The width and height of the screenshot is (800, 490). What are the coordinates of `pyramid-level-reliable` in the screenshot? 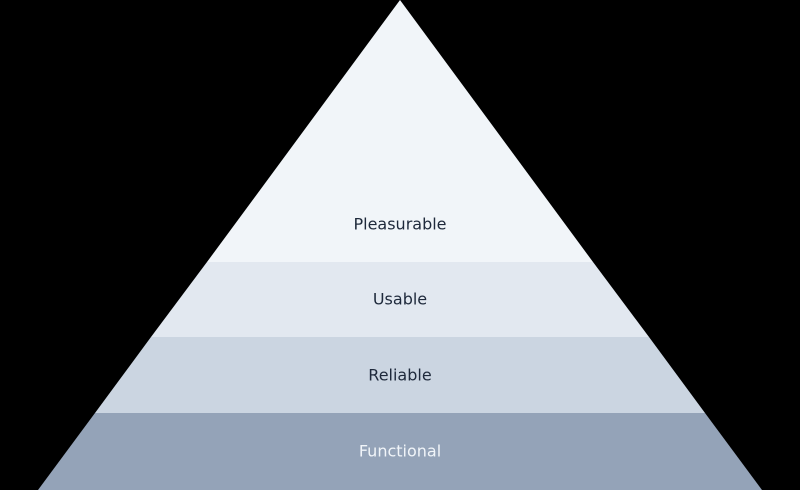 It's located at (400, 375).